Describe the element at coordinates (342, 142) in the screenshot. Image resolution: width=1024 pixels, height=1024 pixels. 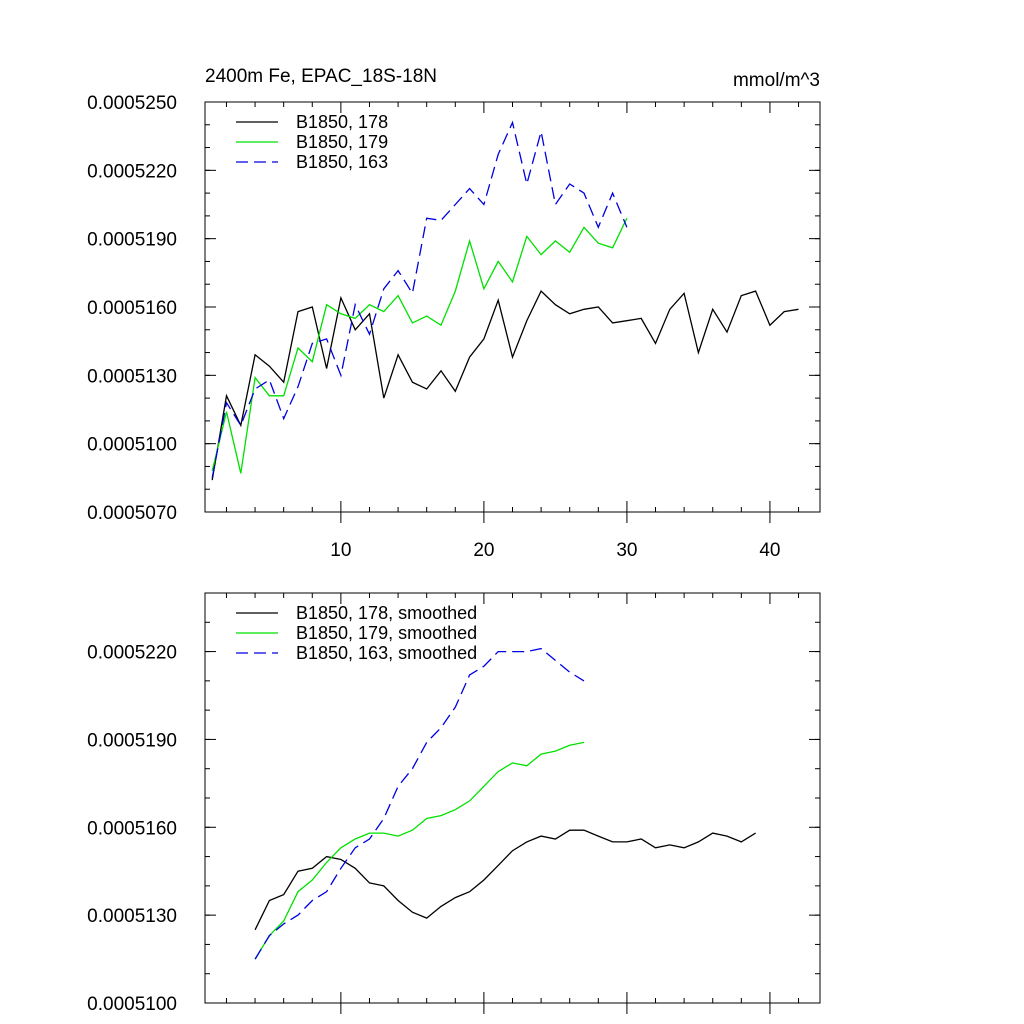
I see `legend-label-2: B1850, 179` at that location.